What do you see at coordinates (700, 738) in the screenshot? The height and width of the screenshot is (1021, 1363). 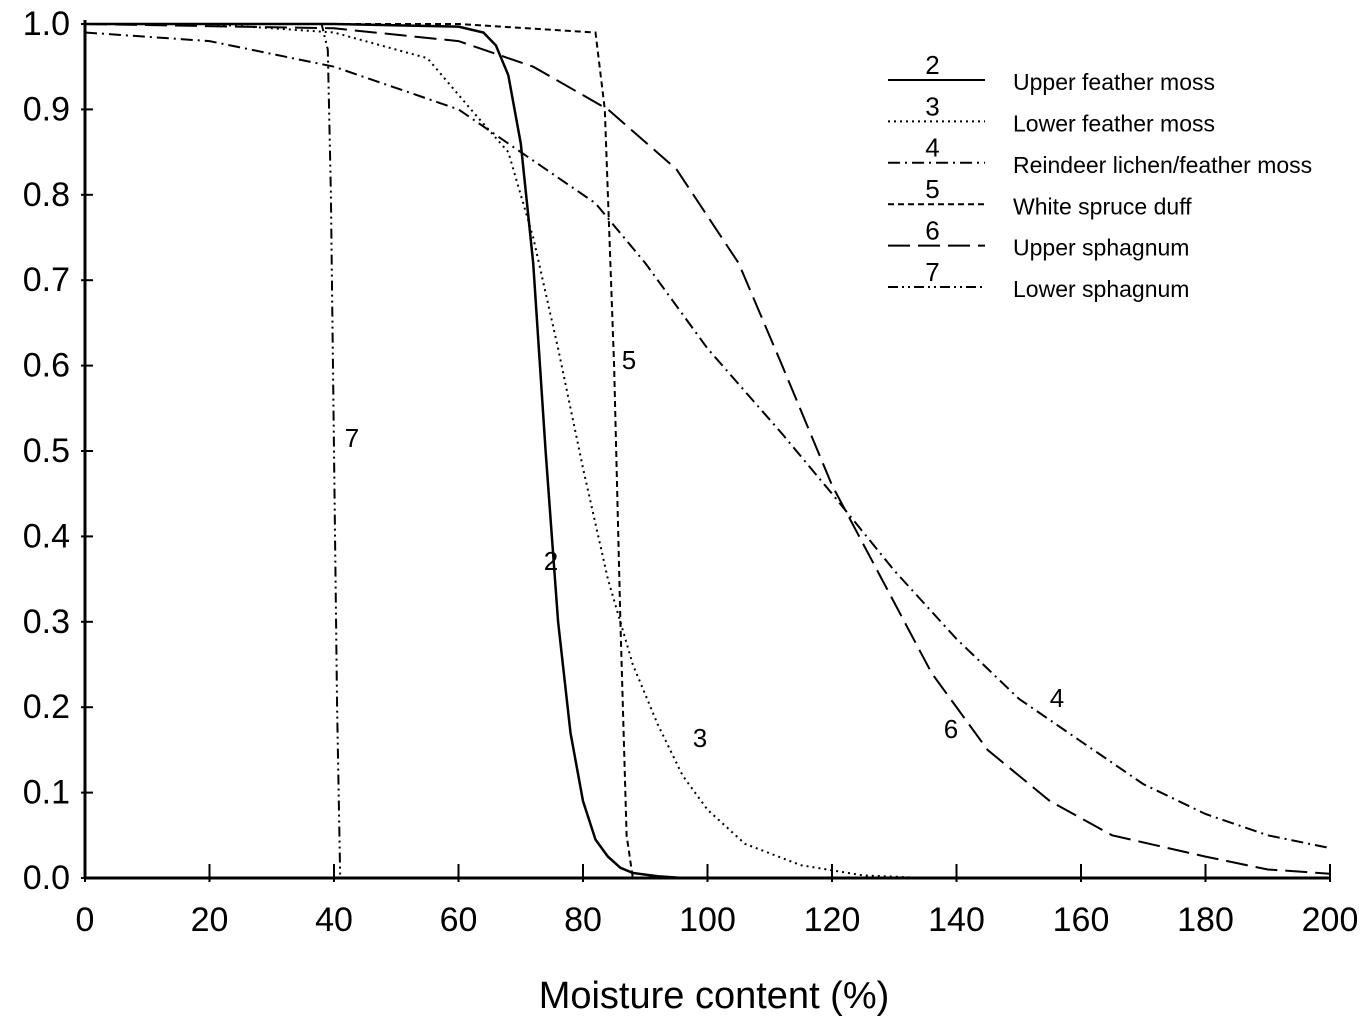 I see `curve-label: 3` at bounding box center [700, 738].